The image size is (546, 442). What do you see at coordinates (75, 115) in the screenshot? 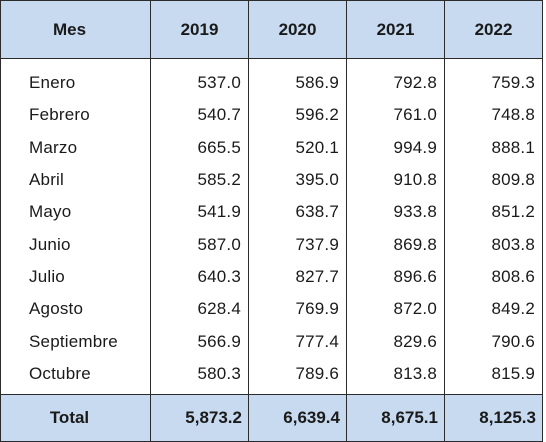
I see `month-cell: Febrero` at bounding box center [75, 115].